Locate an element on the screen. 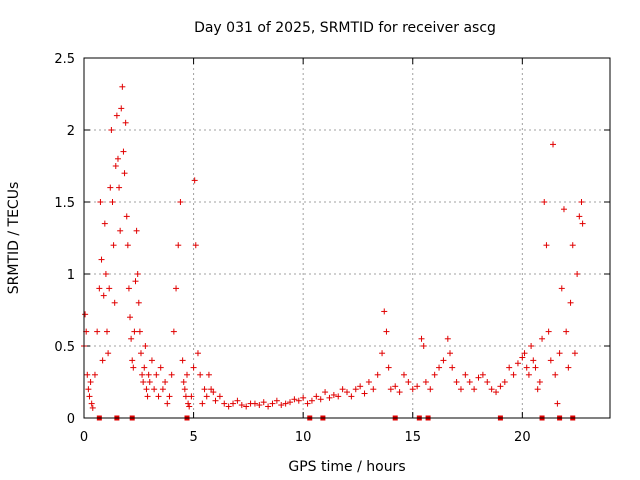 The image size is (640, 480). y-tick-label: 1.5 is located at coordinates (64, 203).